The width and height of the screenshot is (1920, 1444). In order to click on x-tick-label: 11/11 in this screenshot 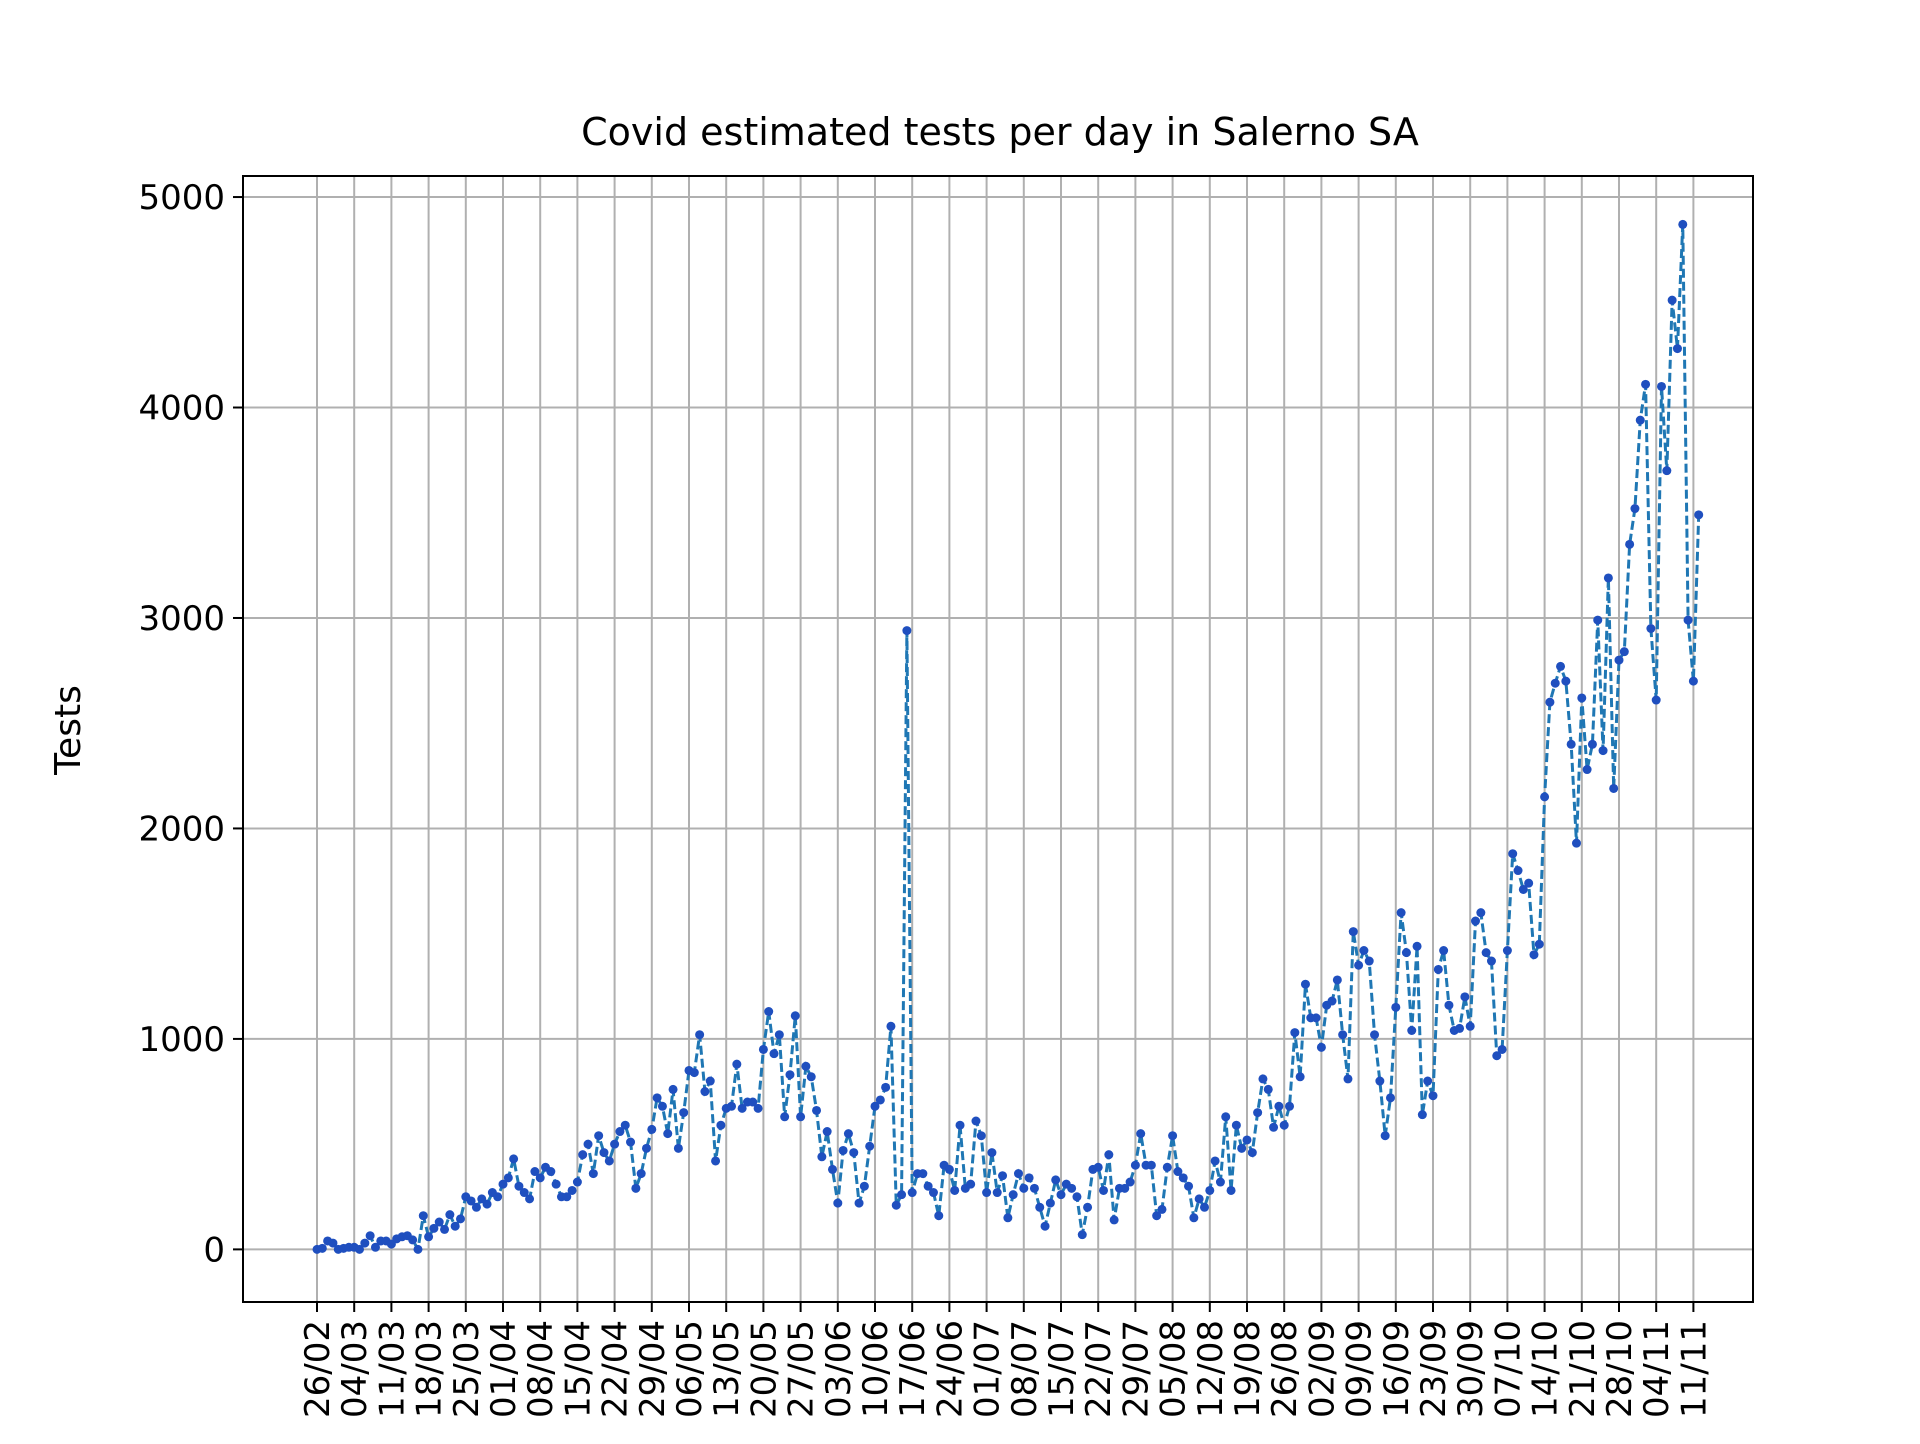, I will do `click(1694, 1369)`.